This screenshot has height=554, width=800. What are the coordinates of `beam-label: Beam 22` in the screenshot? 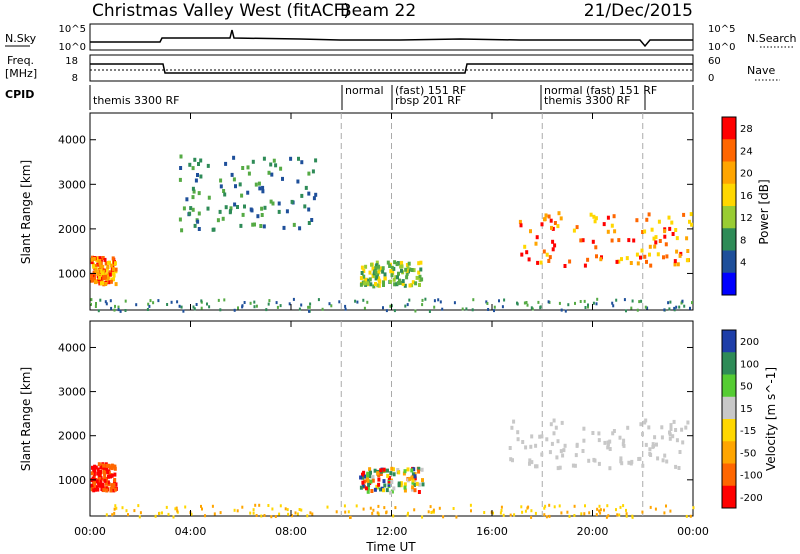 It's located at (378, 11).